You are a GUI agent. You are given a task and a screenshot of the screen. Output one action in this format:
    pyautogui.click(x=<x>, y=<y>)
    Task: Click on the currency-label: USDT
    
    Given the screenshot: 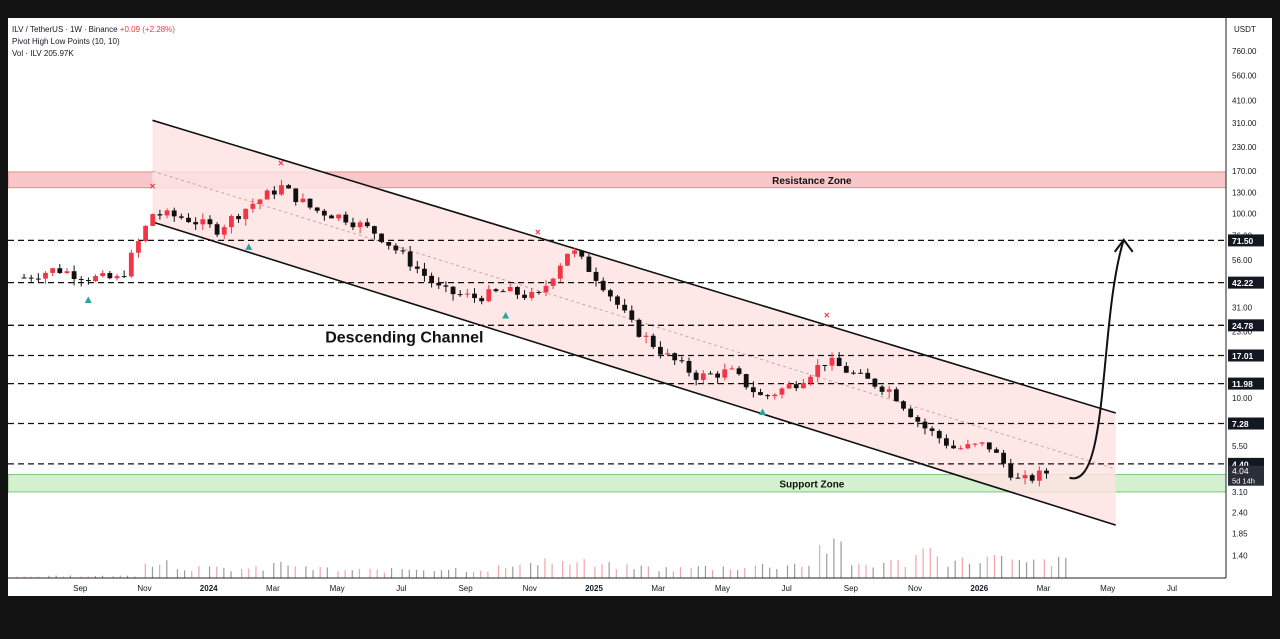 What is the action you would take?
    pyautogui.click(x=1245, y=29)
    